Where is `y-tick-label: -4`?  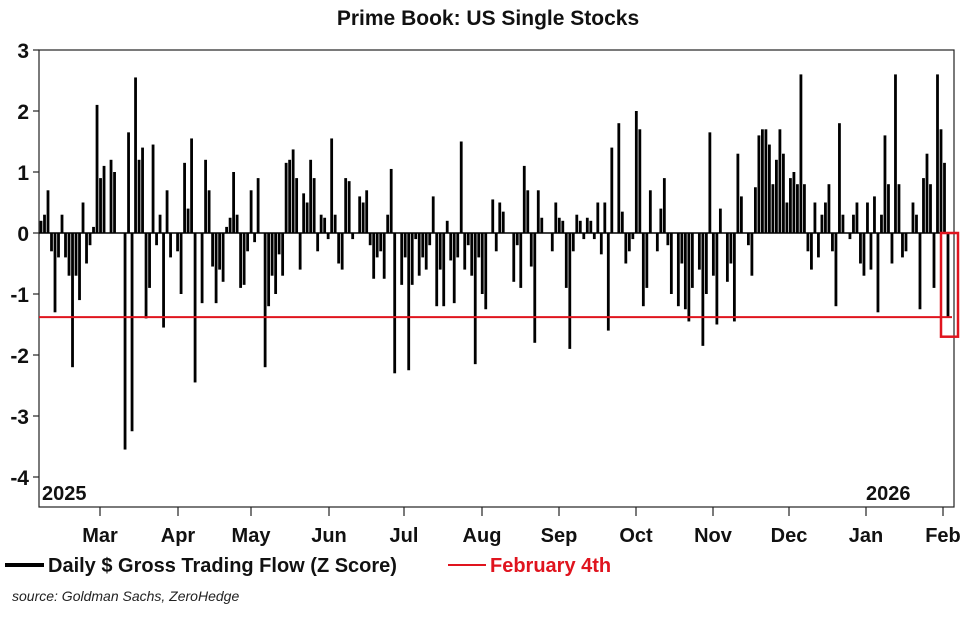 y-tick-label: -4 is located at coordinates (19, 478).